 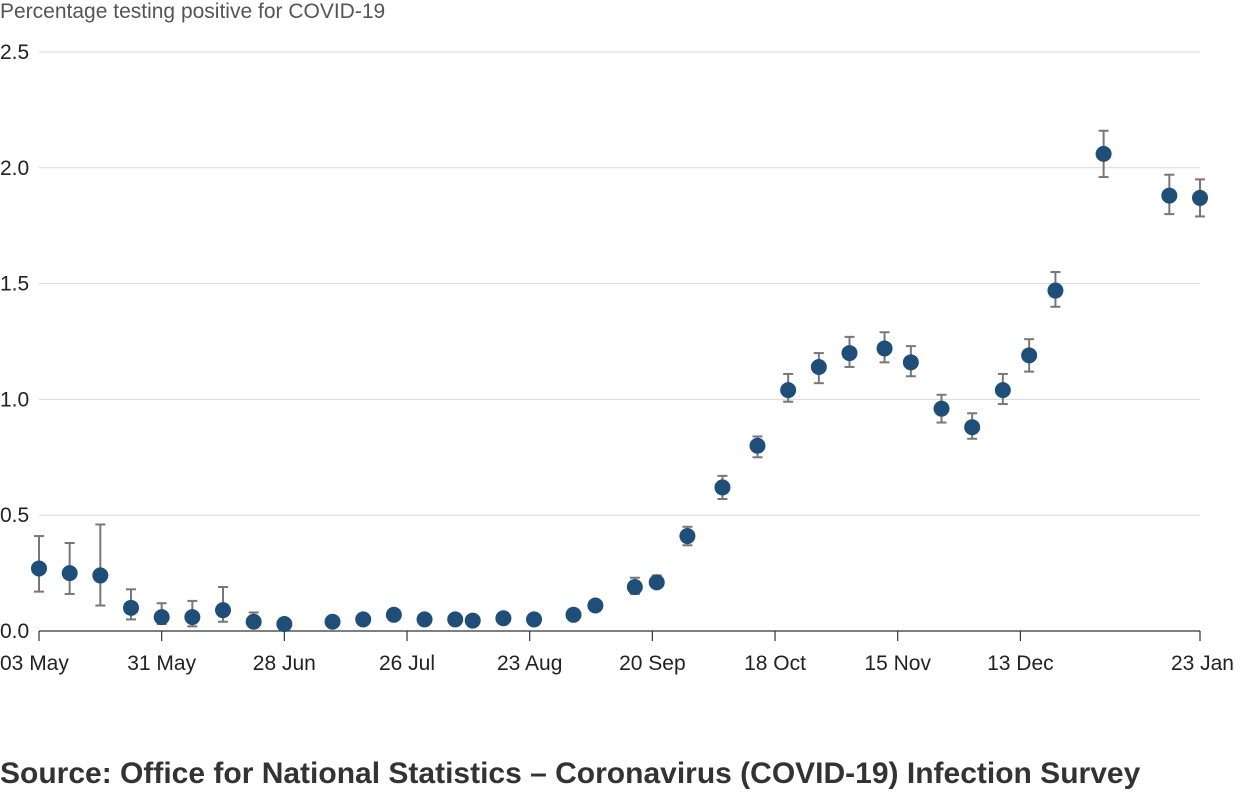 What do you see at coordinates (14, 631) in the screenshot?
I see `y-tick-label: 0.0` at bounding box center [14, 631].